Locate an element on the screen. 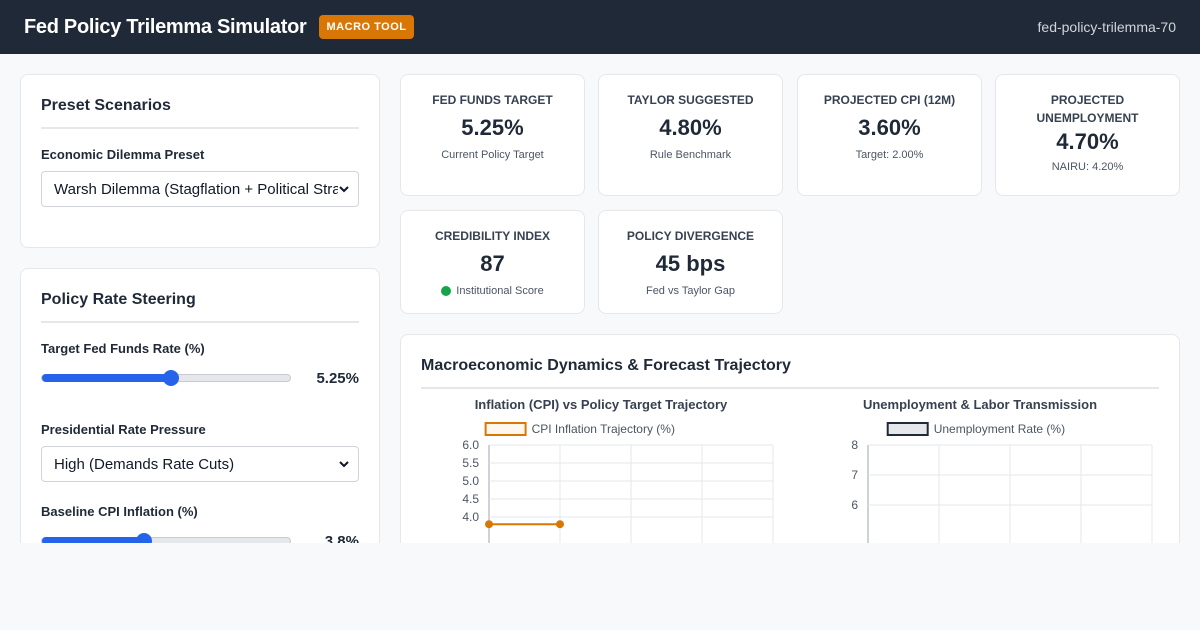 Image resolution: width=1200 pixels, height=630 pixels. target-rate-slider is located at coordinates (166, 378).